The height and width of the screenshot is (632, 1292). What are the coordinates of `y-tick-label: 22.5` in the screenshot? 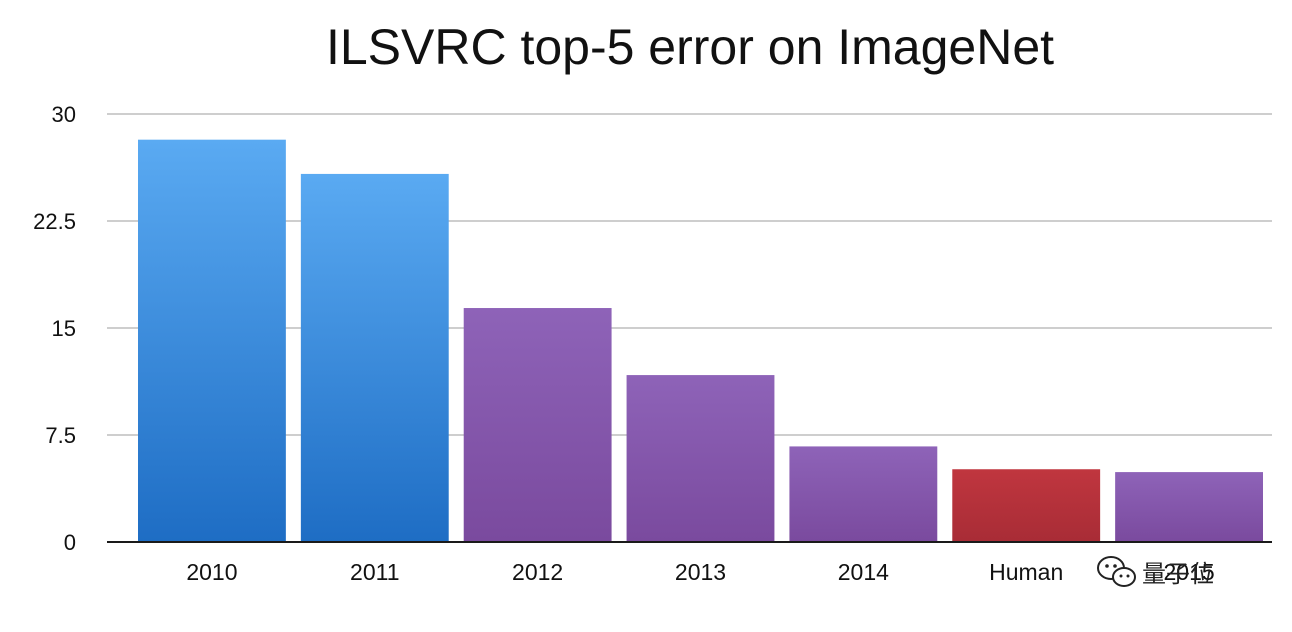 It's located at (54, 221).